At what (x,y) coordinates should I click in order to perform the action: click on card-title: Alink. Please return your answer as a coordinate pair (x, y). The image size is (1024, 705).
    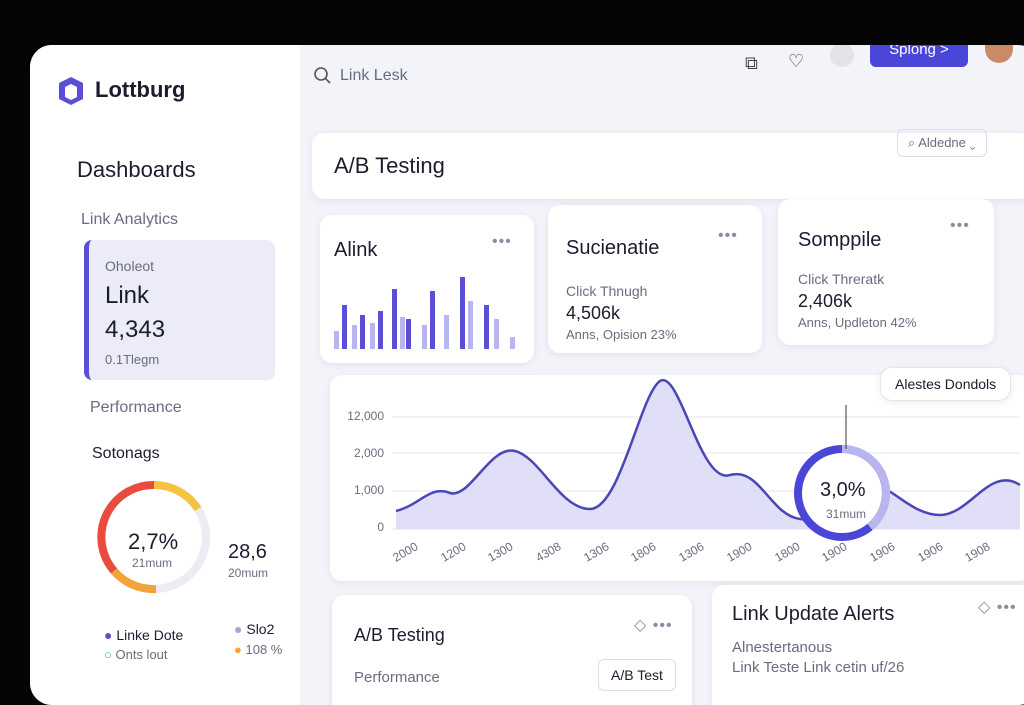
    Looking at the image, I should click on (356, 250).